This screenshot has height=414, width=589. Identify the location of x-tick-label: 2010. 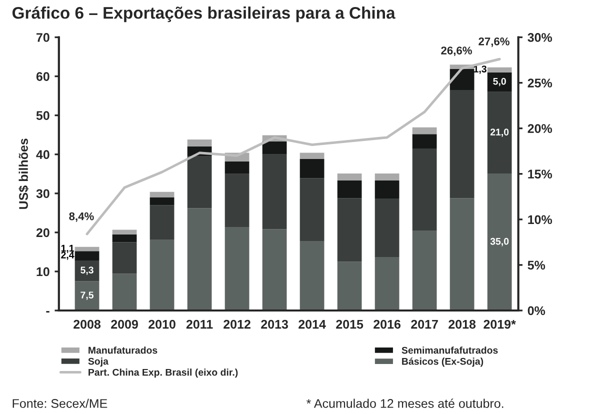
(162, 324).